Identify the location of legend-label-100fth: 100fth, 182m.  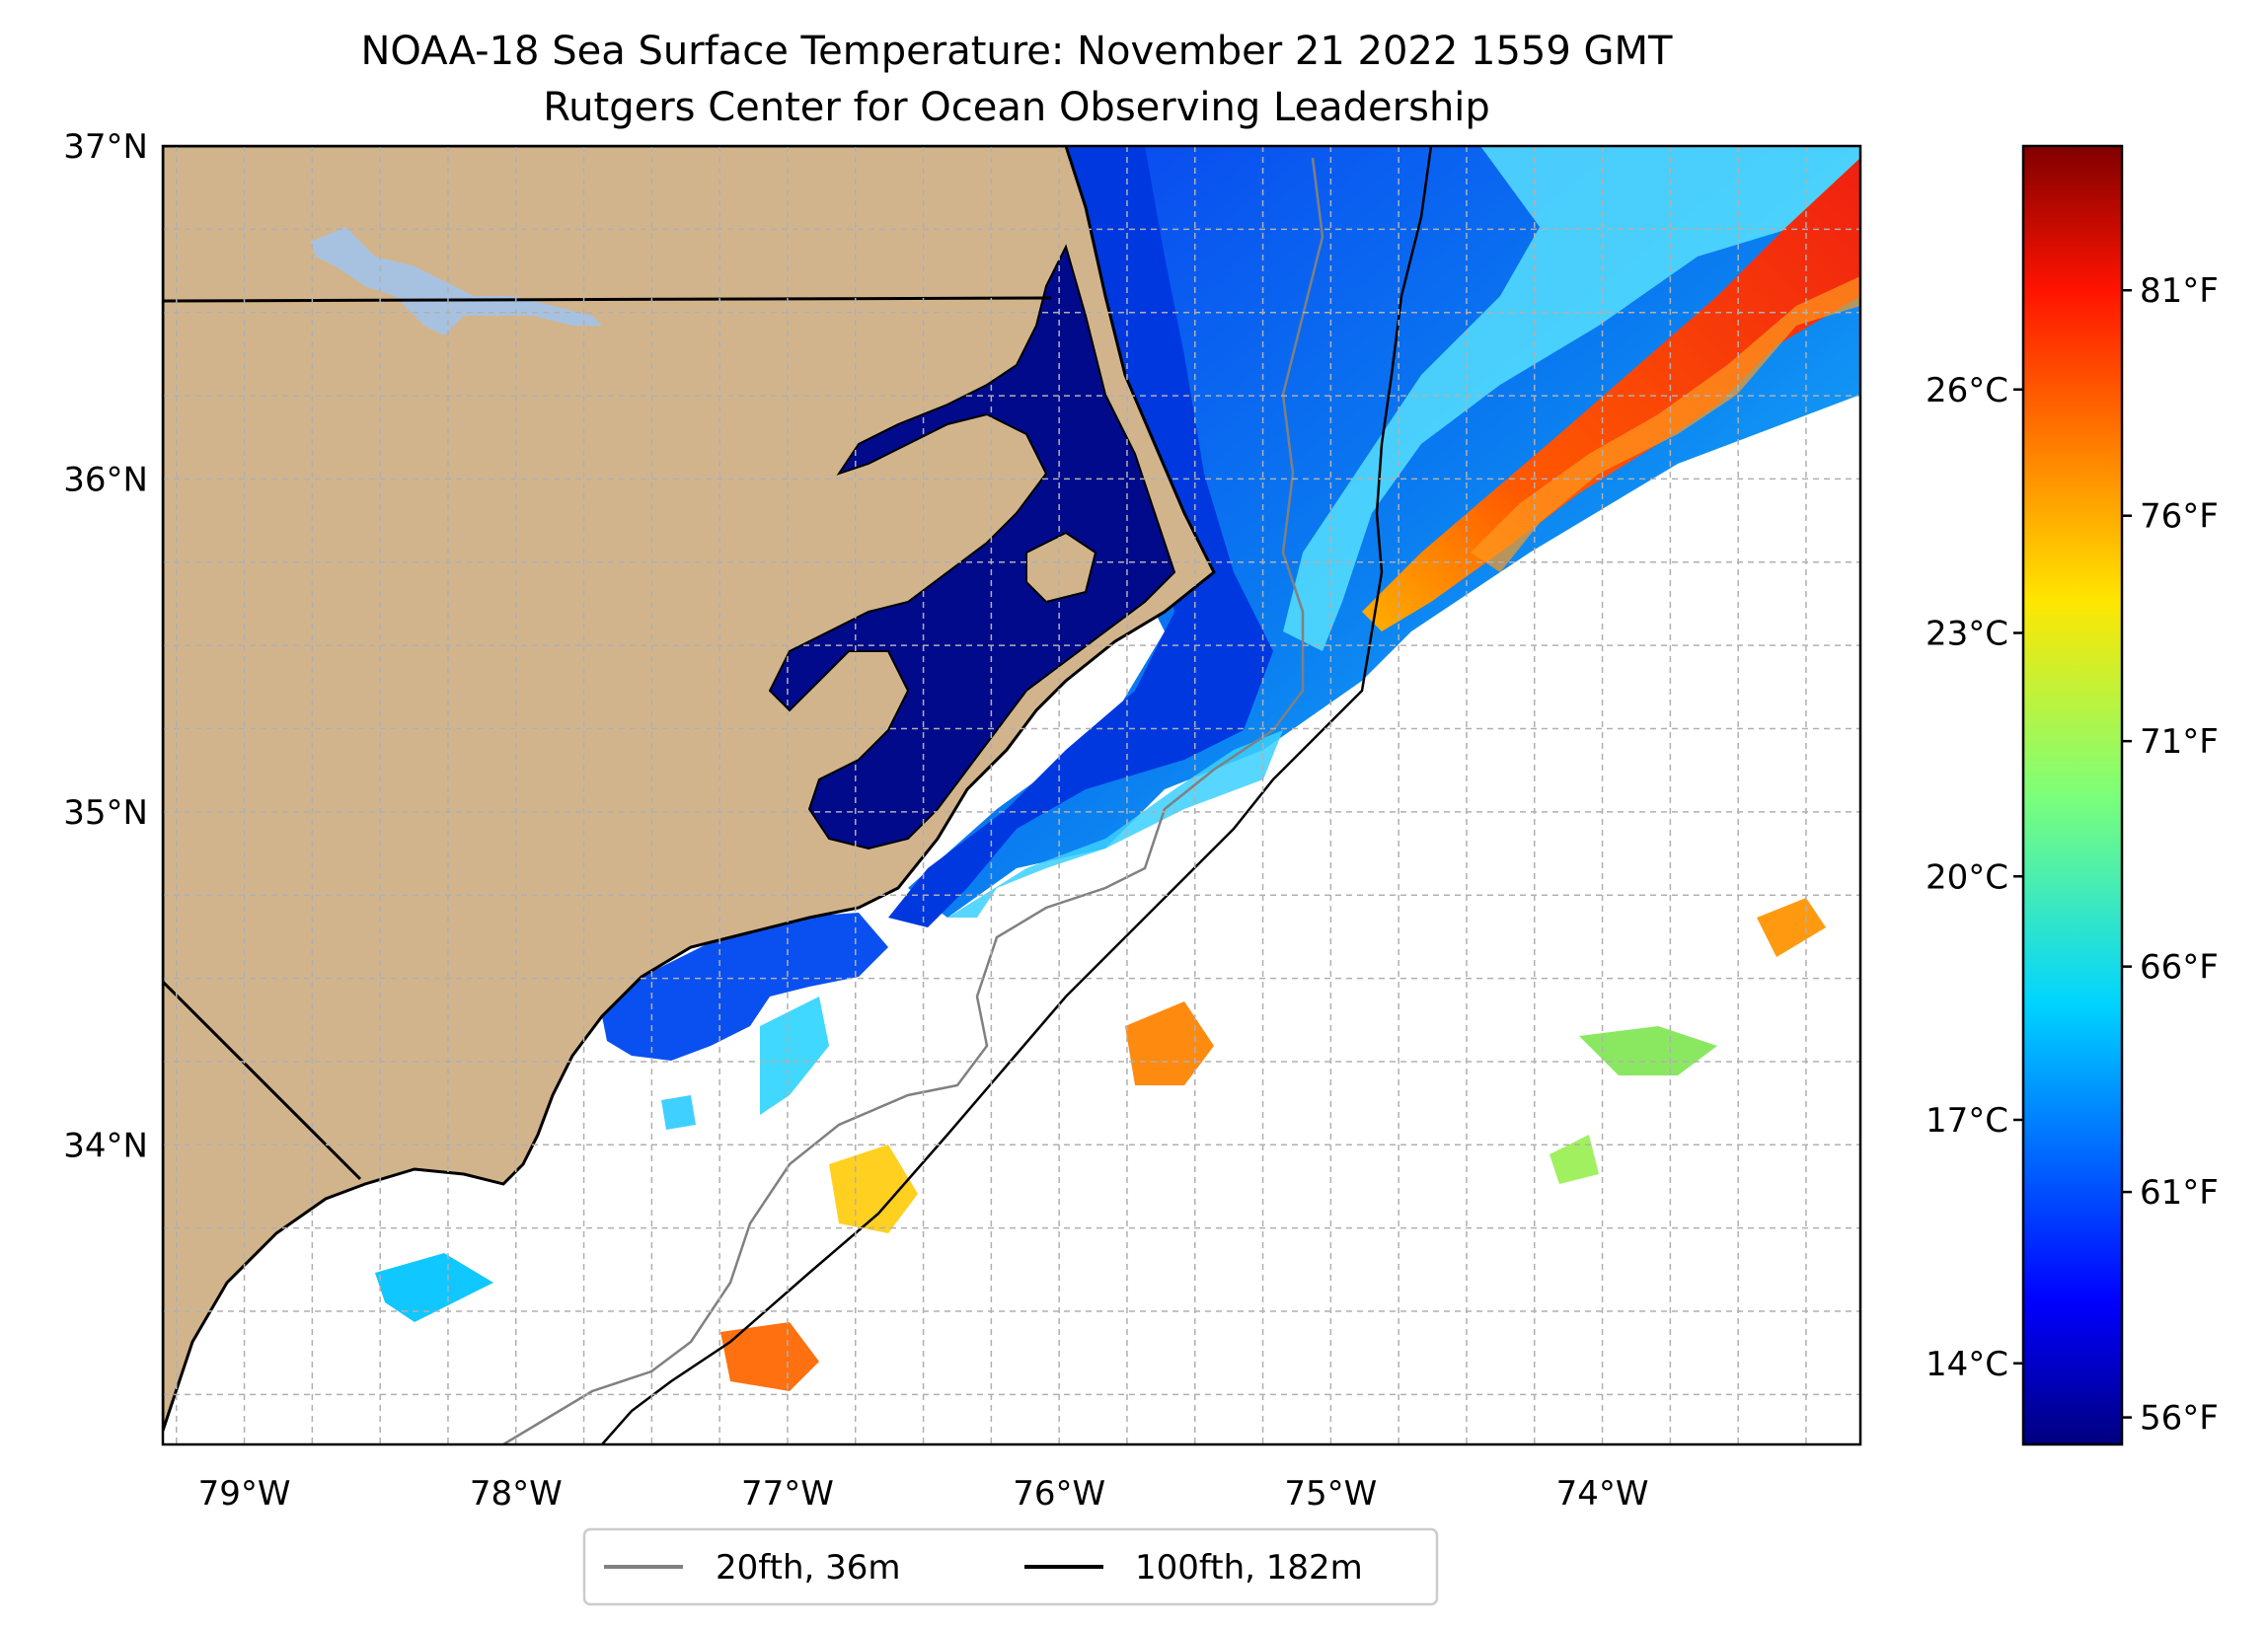
(1249, 1568).